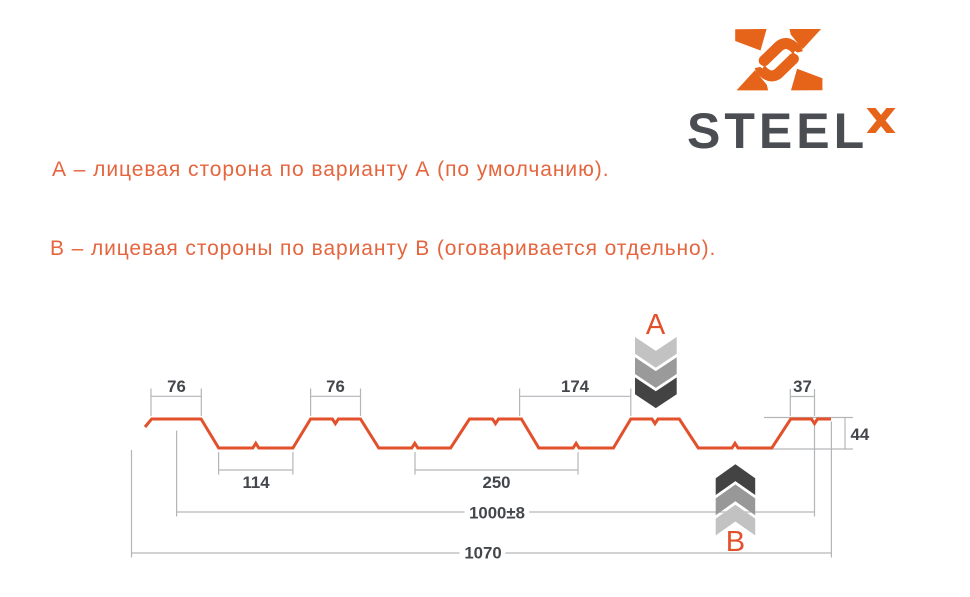 Image resolution: width=970 pixels, height=597 pixels. What do you see at coordinates (735, 542) in the screenshot?
I see `svg-text: B` at bounding box center [735, 542].